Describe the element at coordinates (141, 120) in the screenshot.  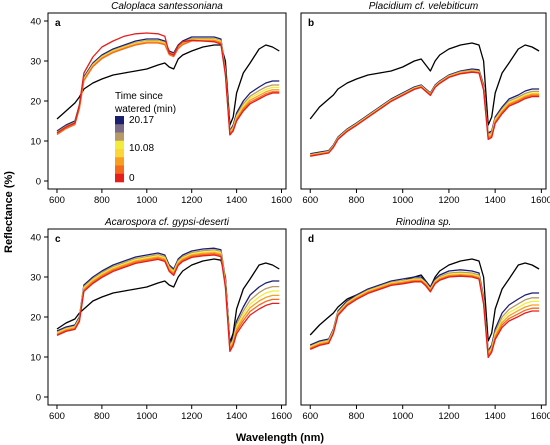
I see `legend-label-max: 20.17` at that location.